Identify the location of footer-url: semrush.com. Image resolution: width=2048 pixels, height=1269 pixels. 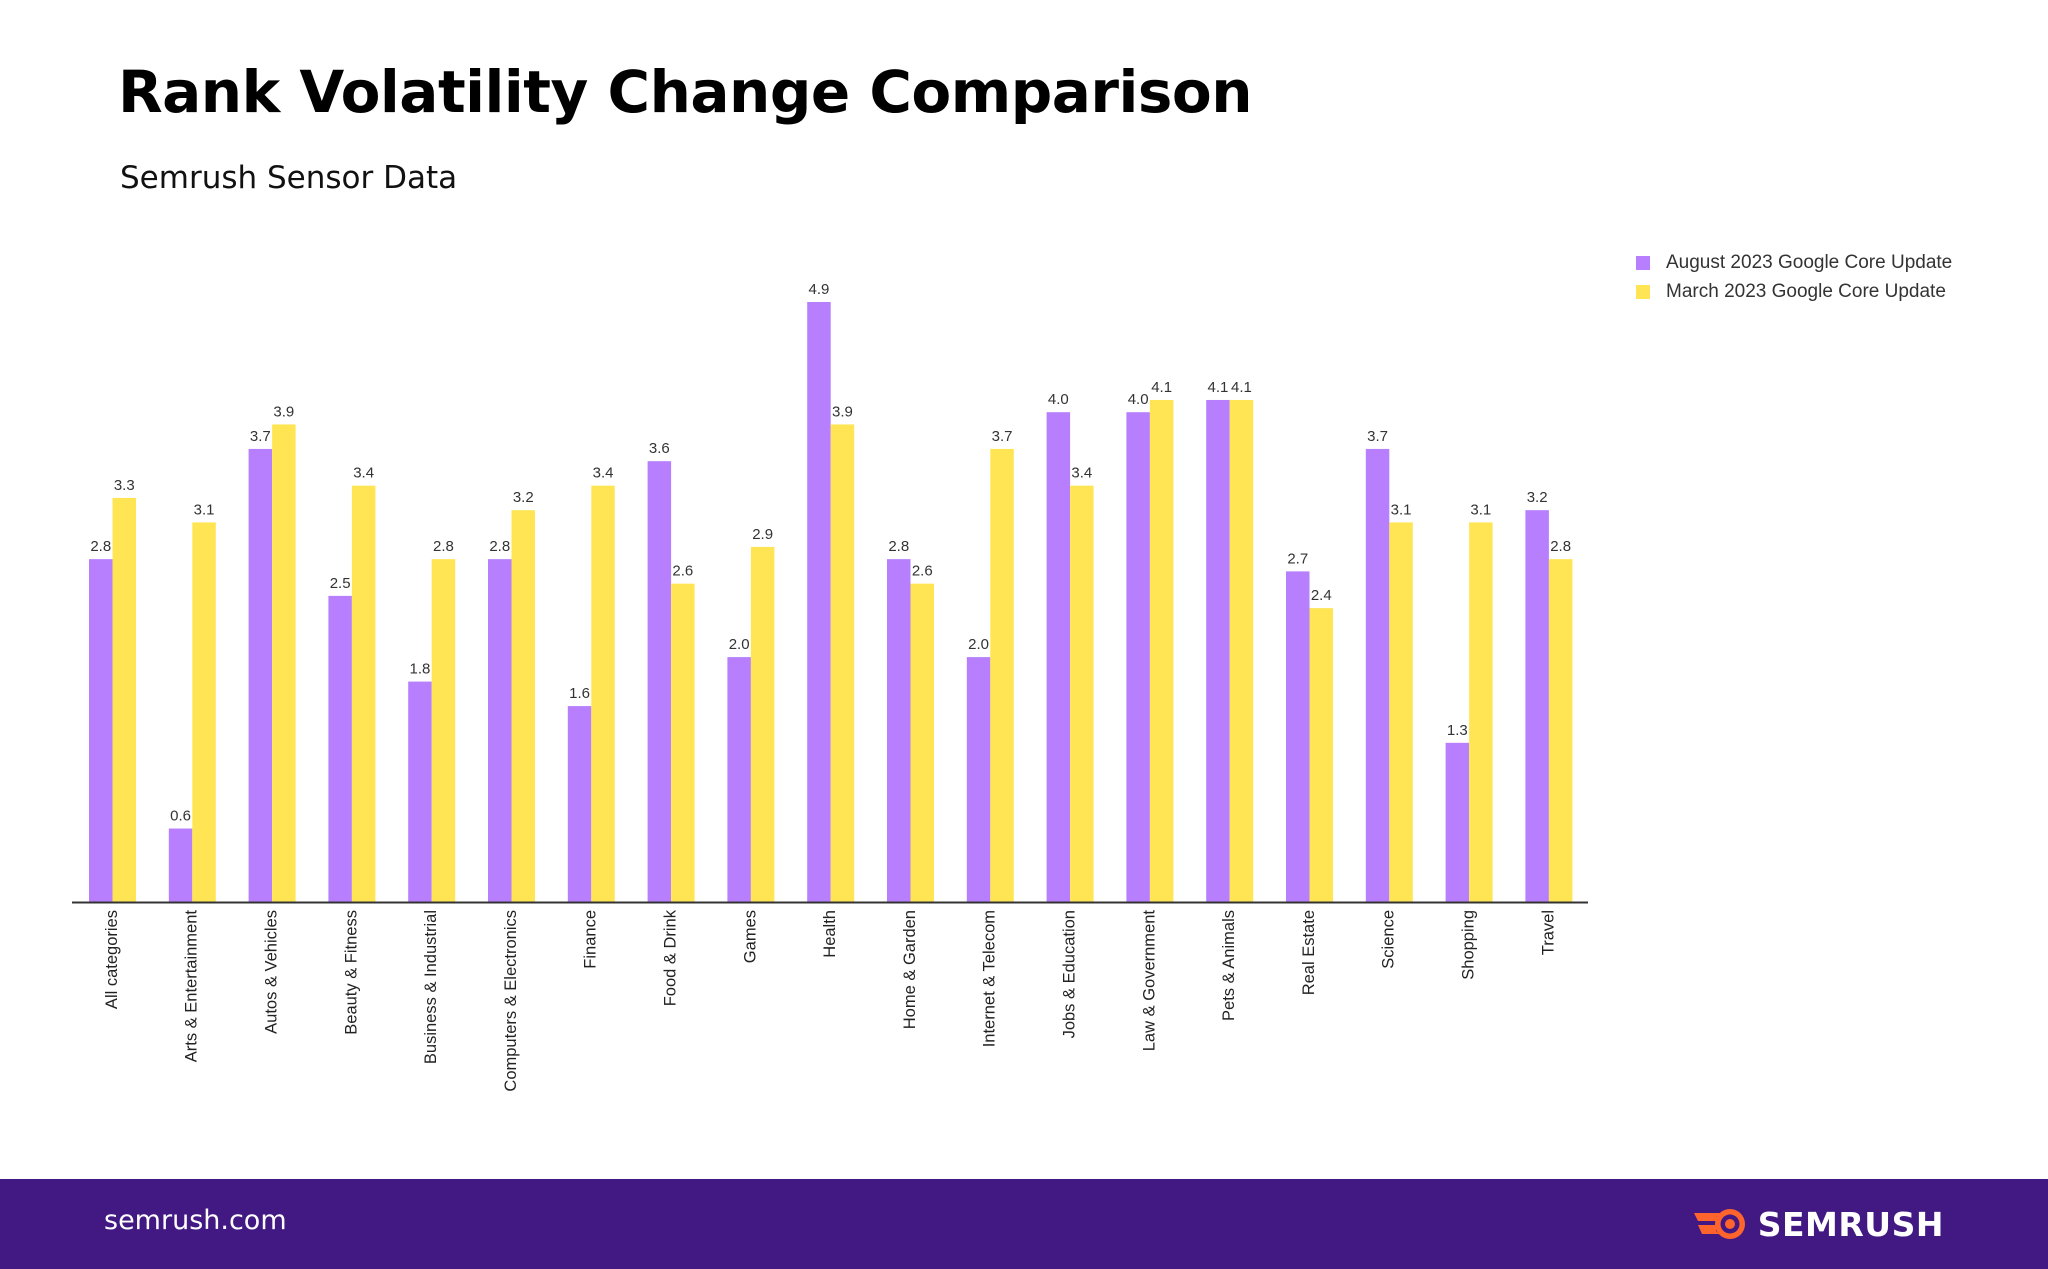
(195, 1220).